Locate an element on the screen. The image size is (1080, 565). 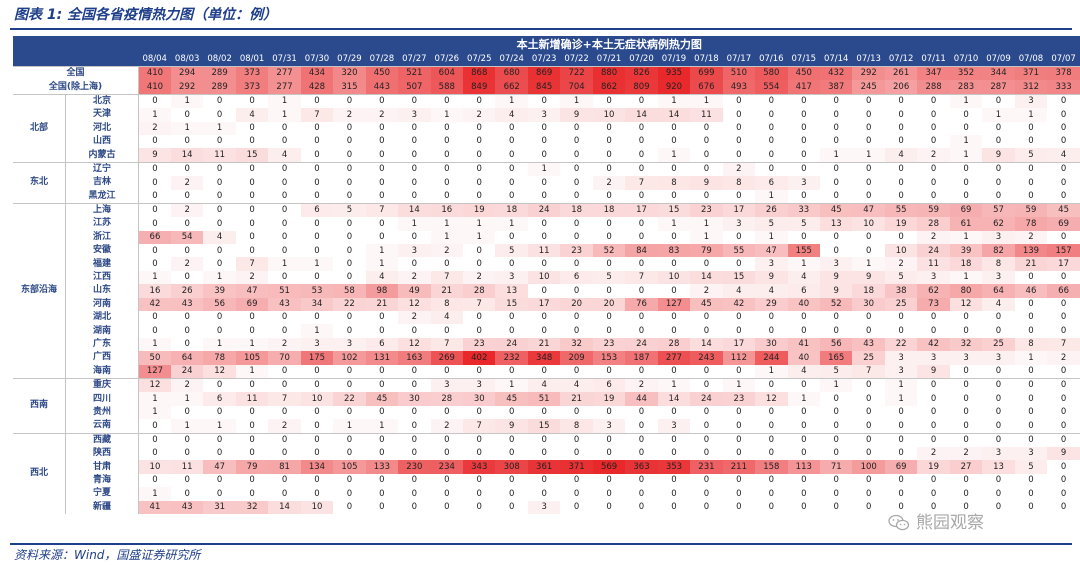
heatmap-cell: 20 is located at coordinates (576, 304).